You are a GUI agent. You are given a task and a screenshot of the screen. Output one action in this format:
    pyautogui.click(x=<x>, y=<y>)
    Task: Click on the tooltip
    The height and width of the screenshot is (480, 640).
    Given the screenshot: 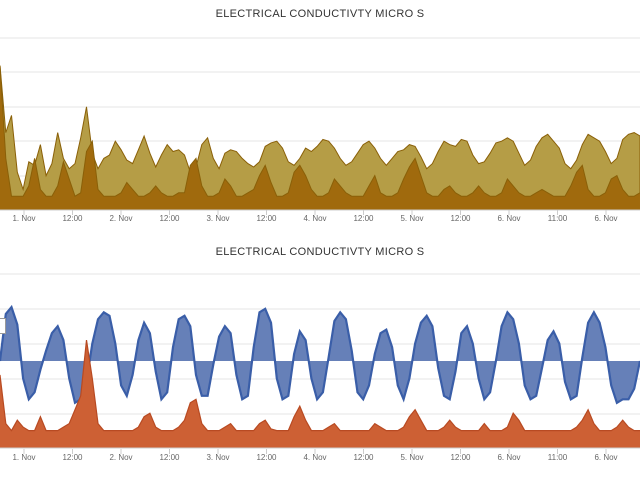 What is the action you would take?
    pyautogui.click(x=3, y=326)
    